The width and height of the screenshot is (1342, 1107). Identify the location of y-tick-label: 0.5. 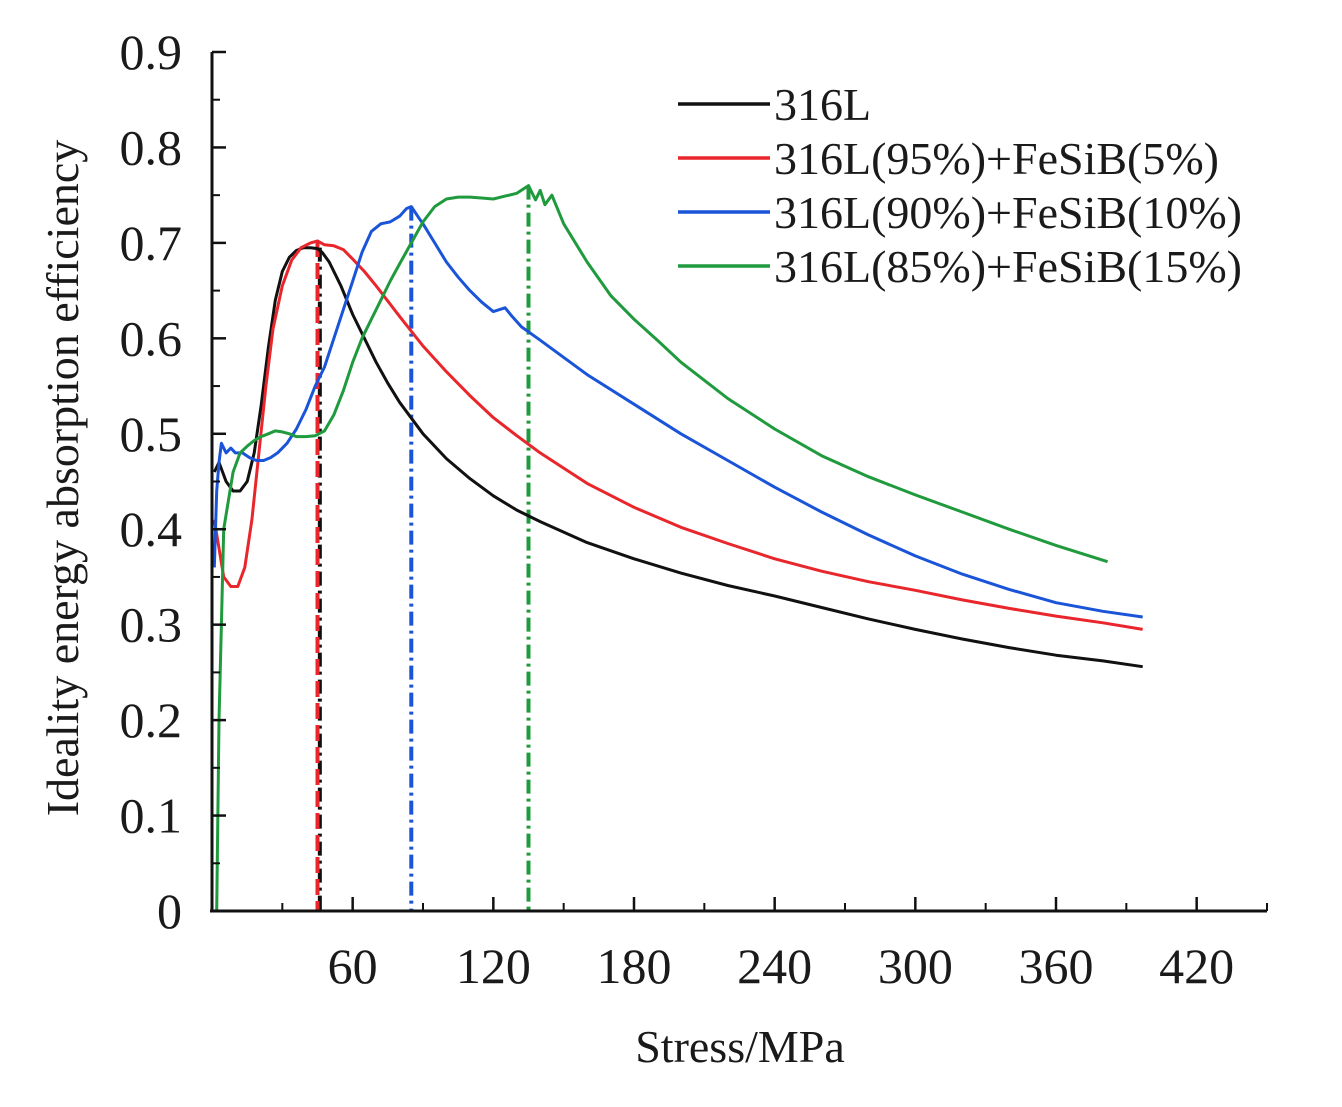
(151, 434).